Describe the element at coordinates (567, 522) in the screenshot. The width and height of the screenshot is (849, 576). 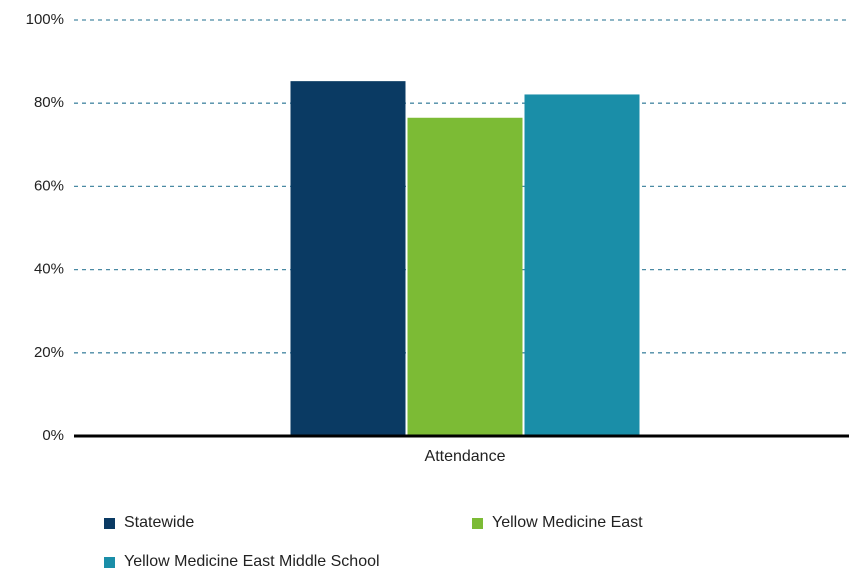
I see `legend-label-yellow-medicine-east: Yellow Medicine East` at that location.